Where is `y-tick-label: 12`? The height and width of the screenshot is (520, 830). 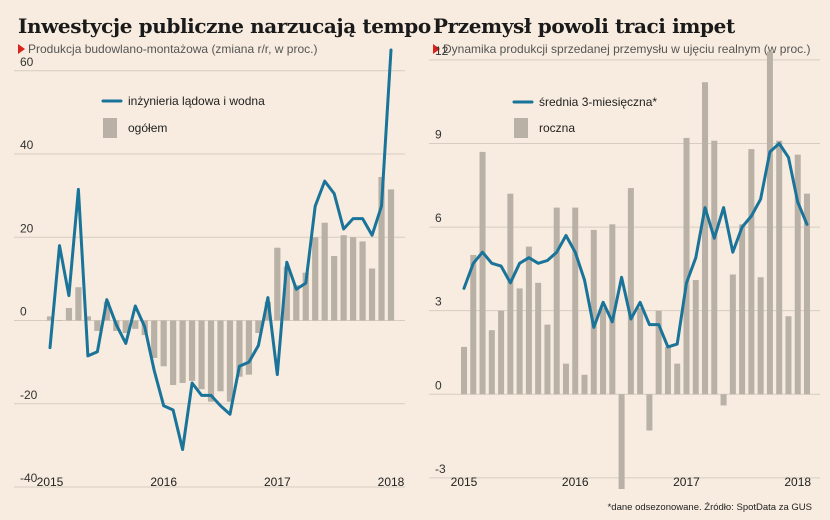 y-tick-label: 12 is located at coordinates (442, 51).